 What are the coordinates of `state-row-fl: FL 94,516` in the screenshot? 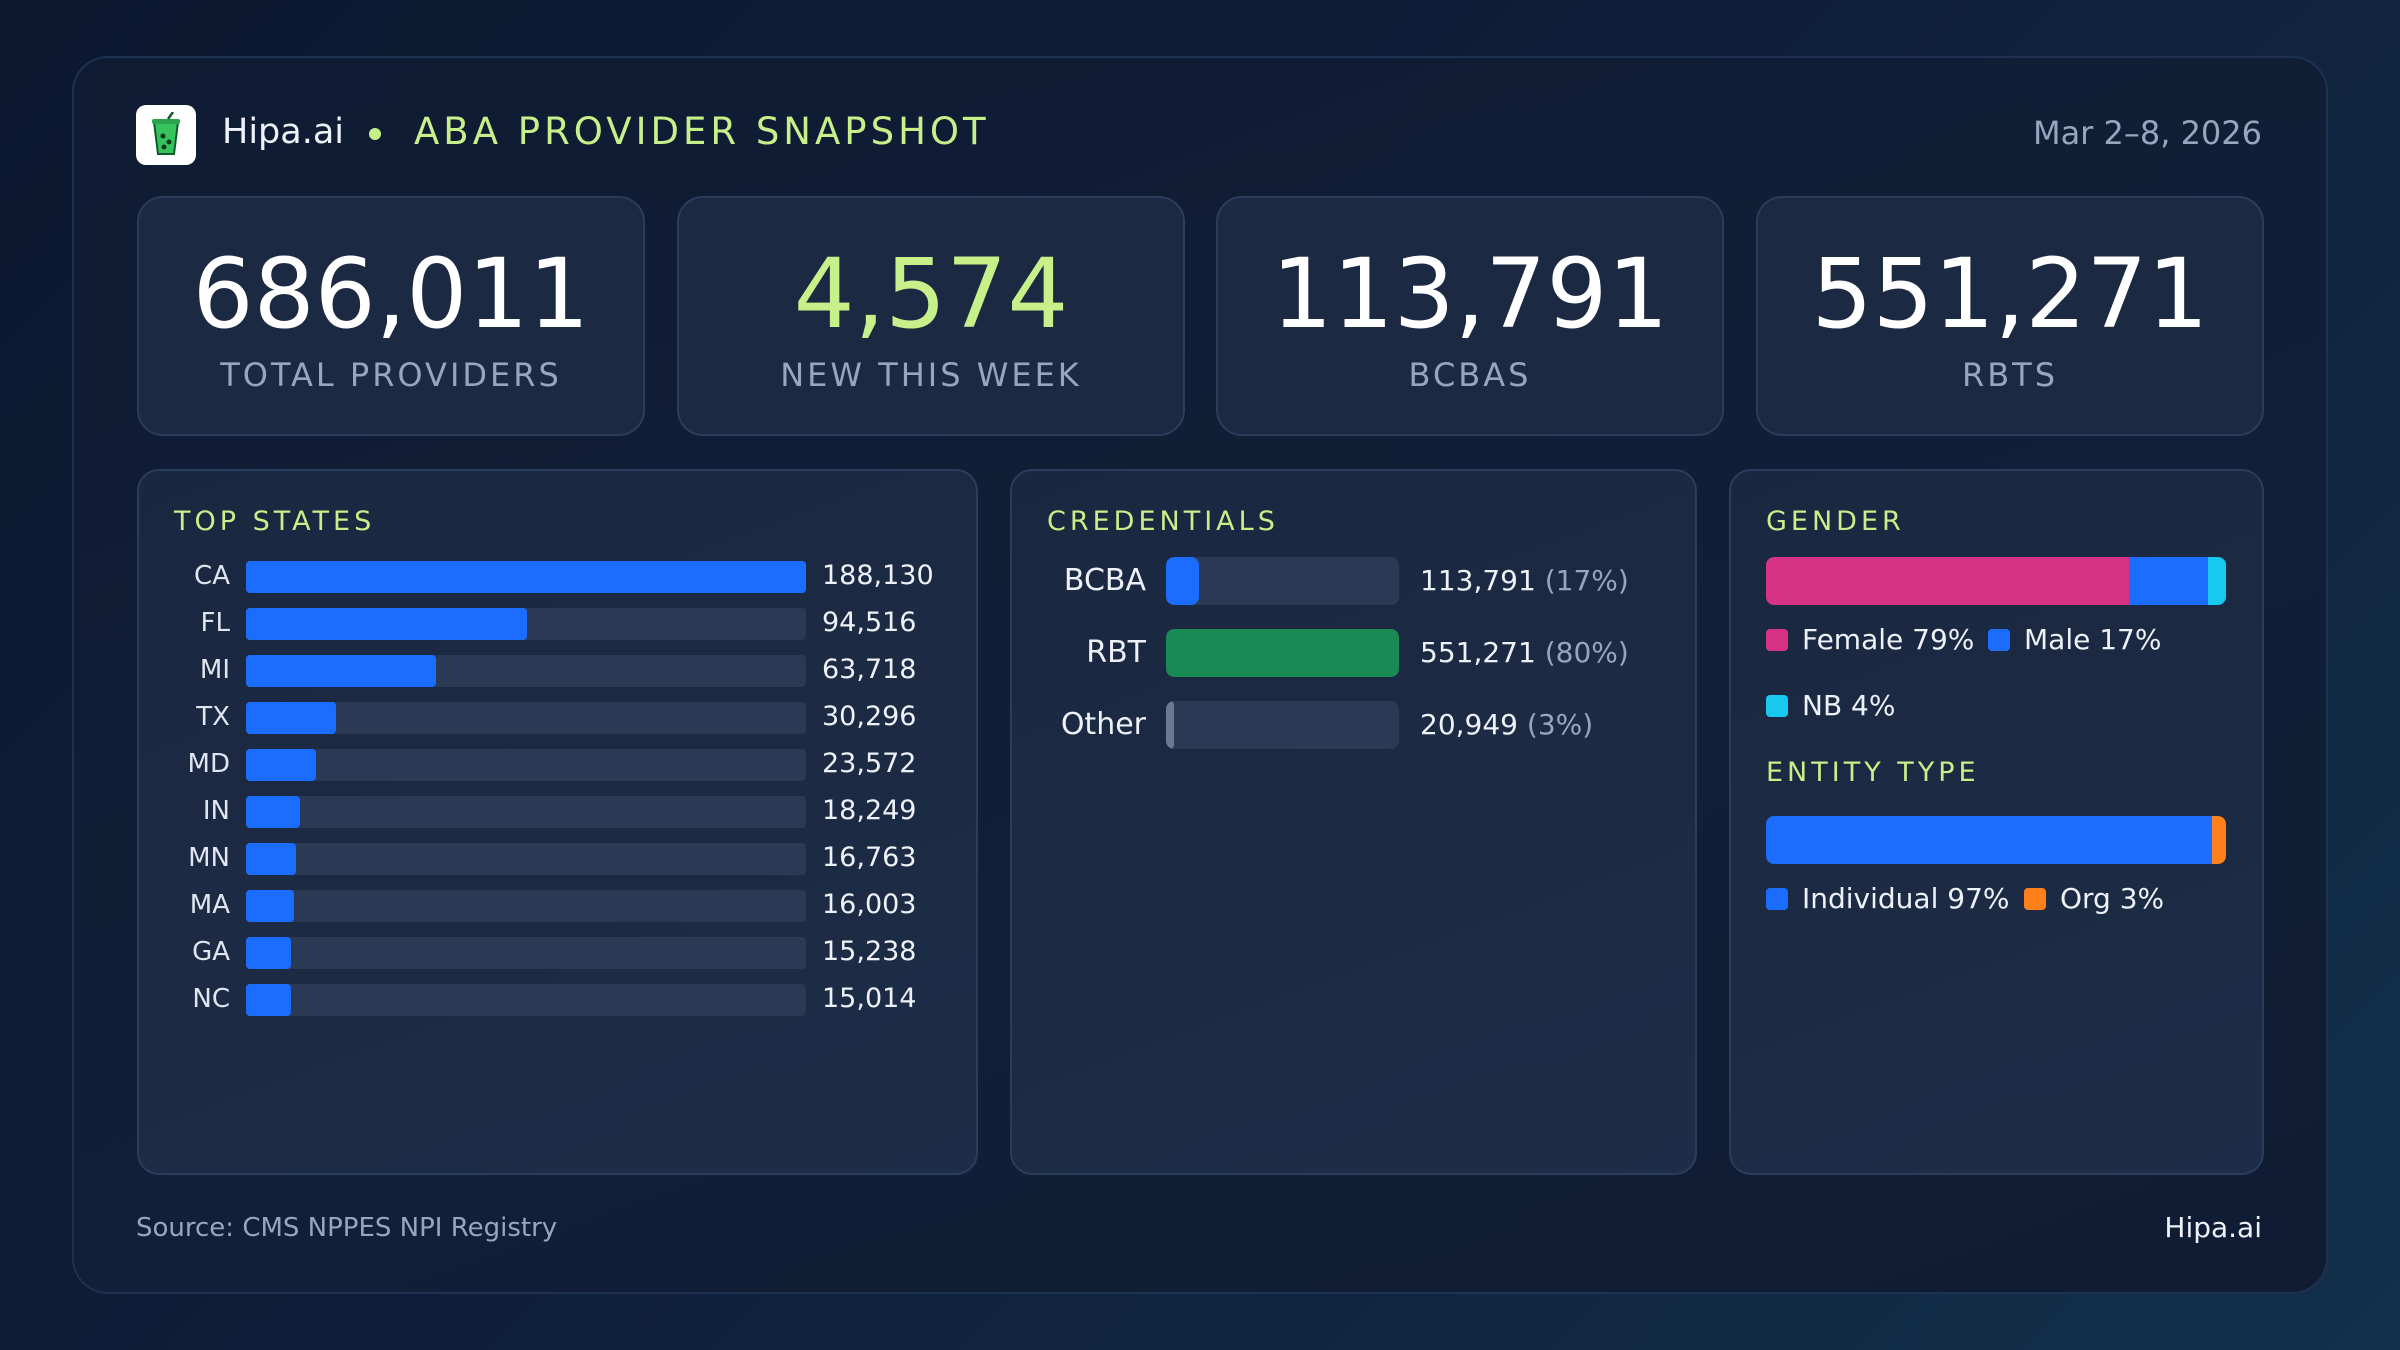 It's located at (564, 623).